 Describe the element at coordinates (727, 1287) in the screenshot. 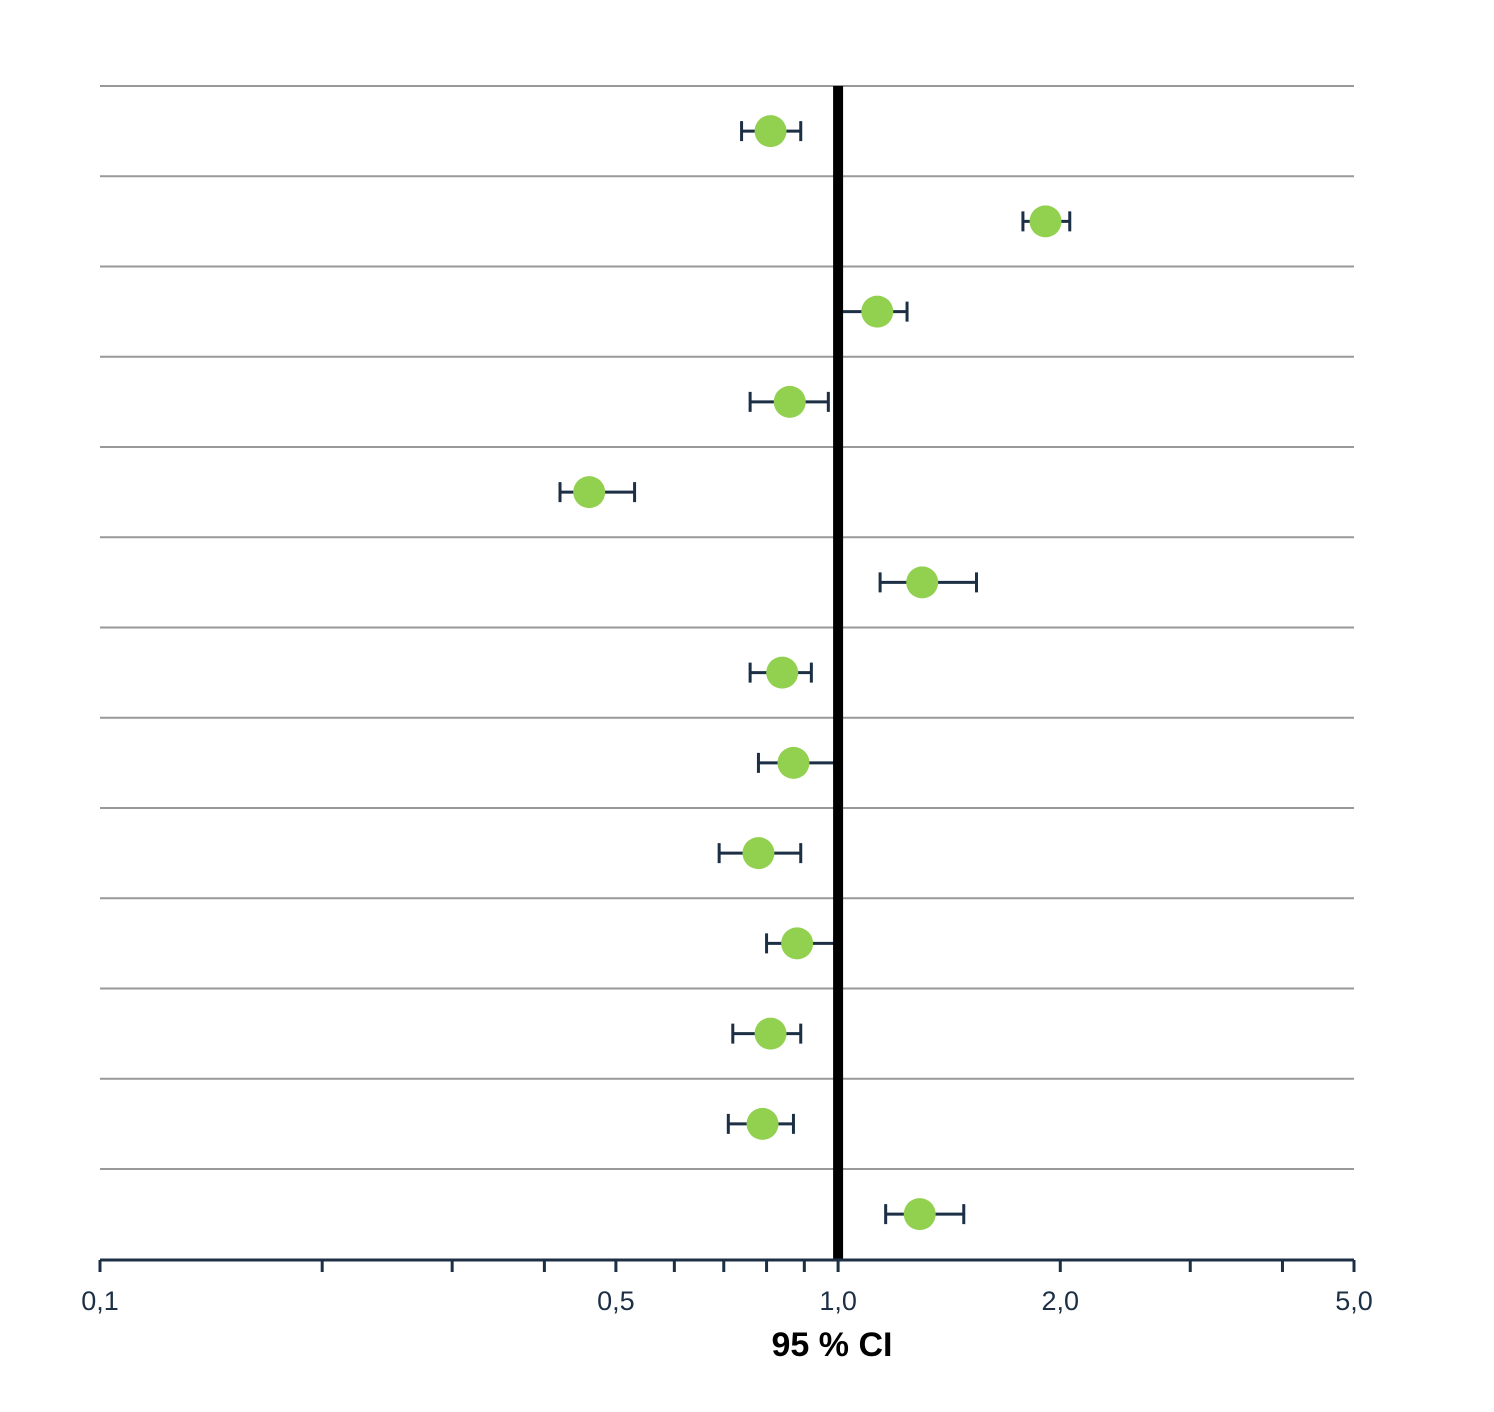

I see `x-axis: 0,1 0,5 1,0 2,0 5,0` at that location.